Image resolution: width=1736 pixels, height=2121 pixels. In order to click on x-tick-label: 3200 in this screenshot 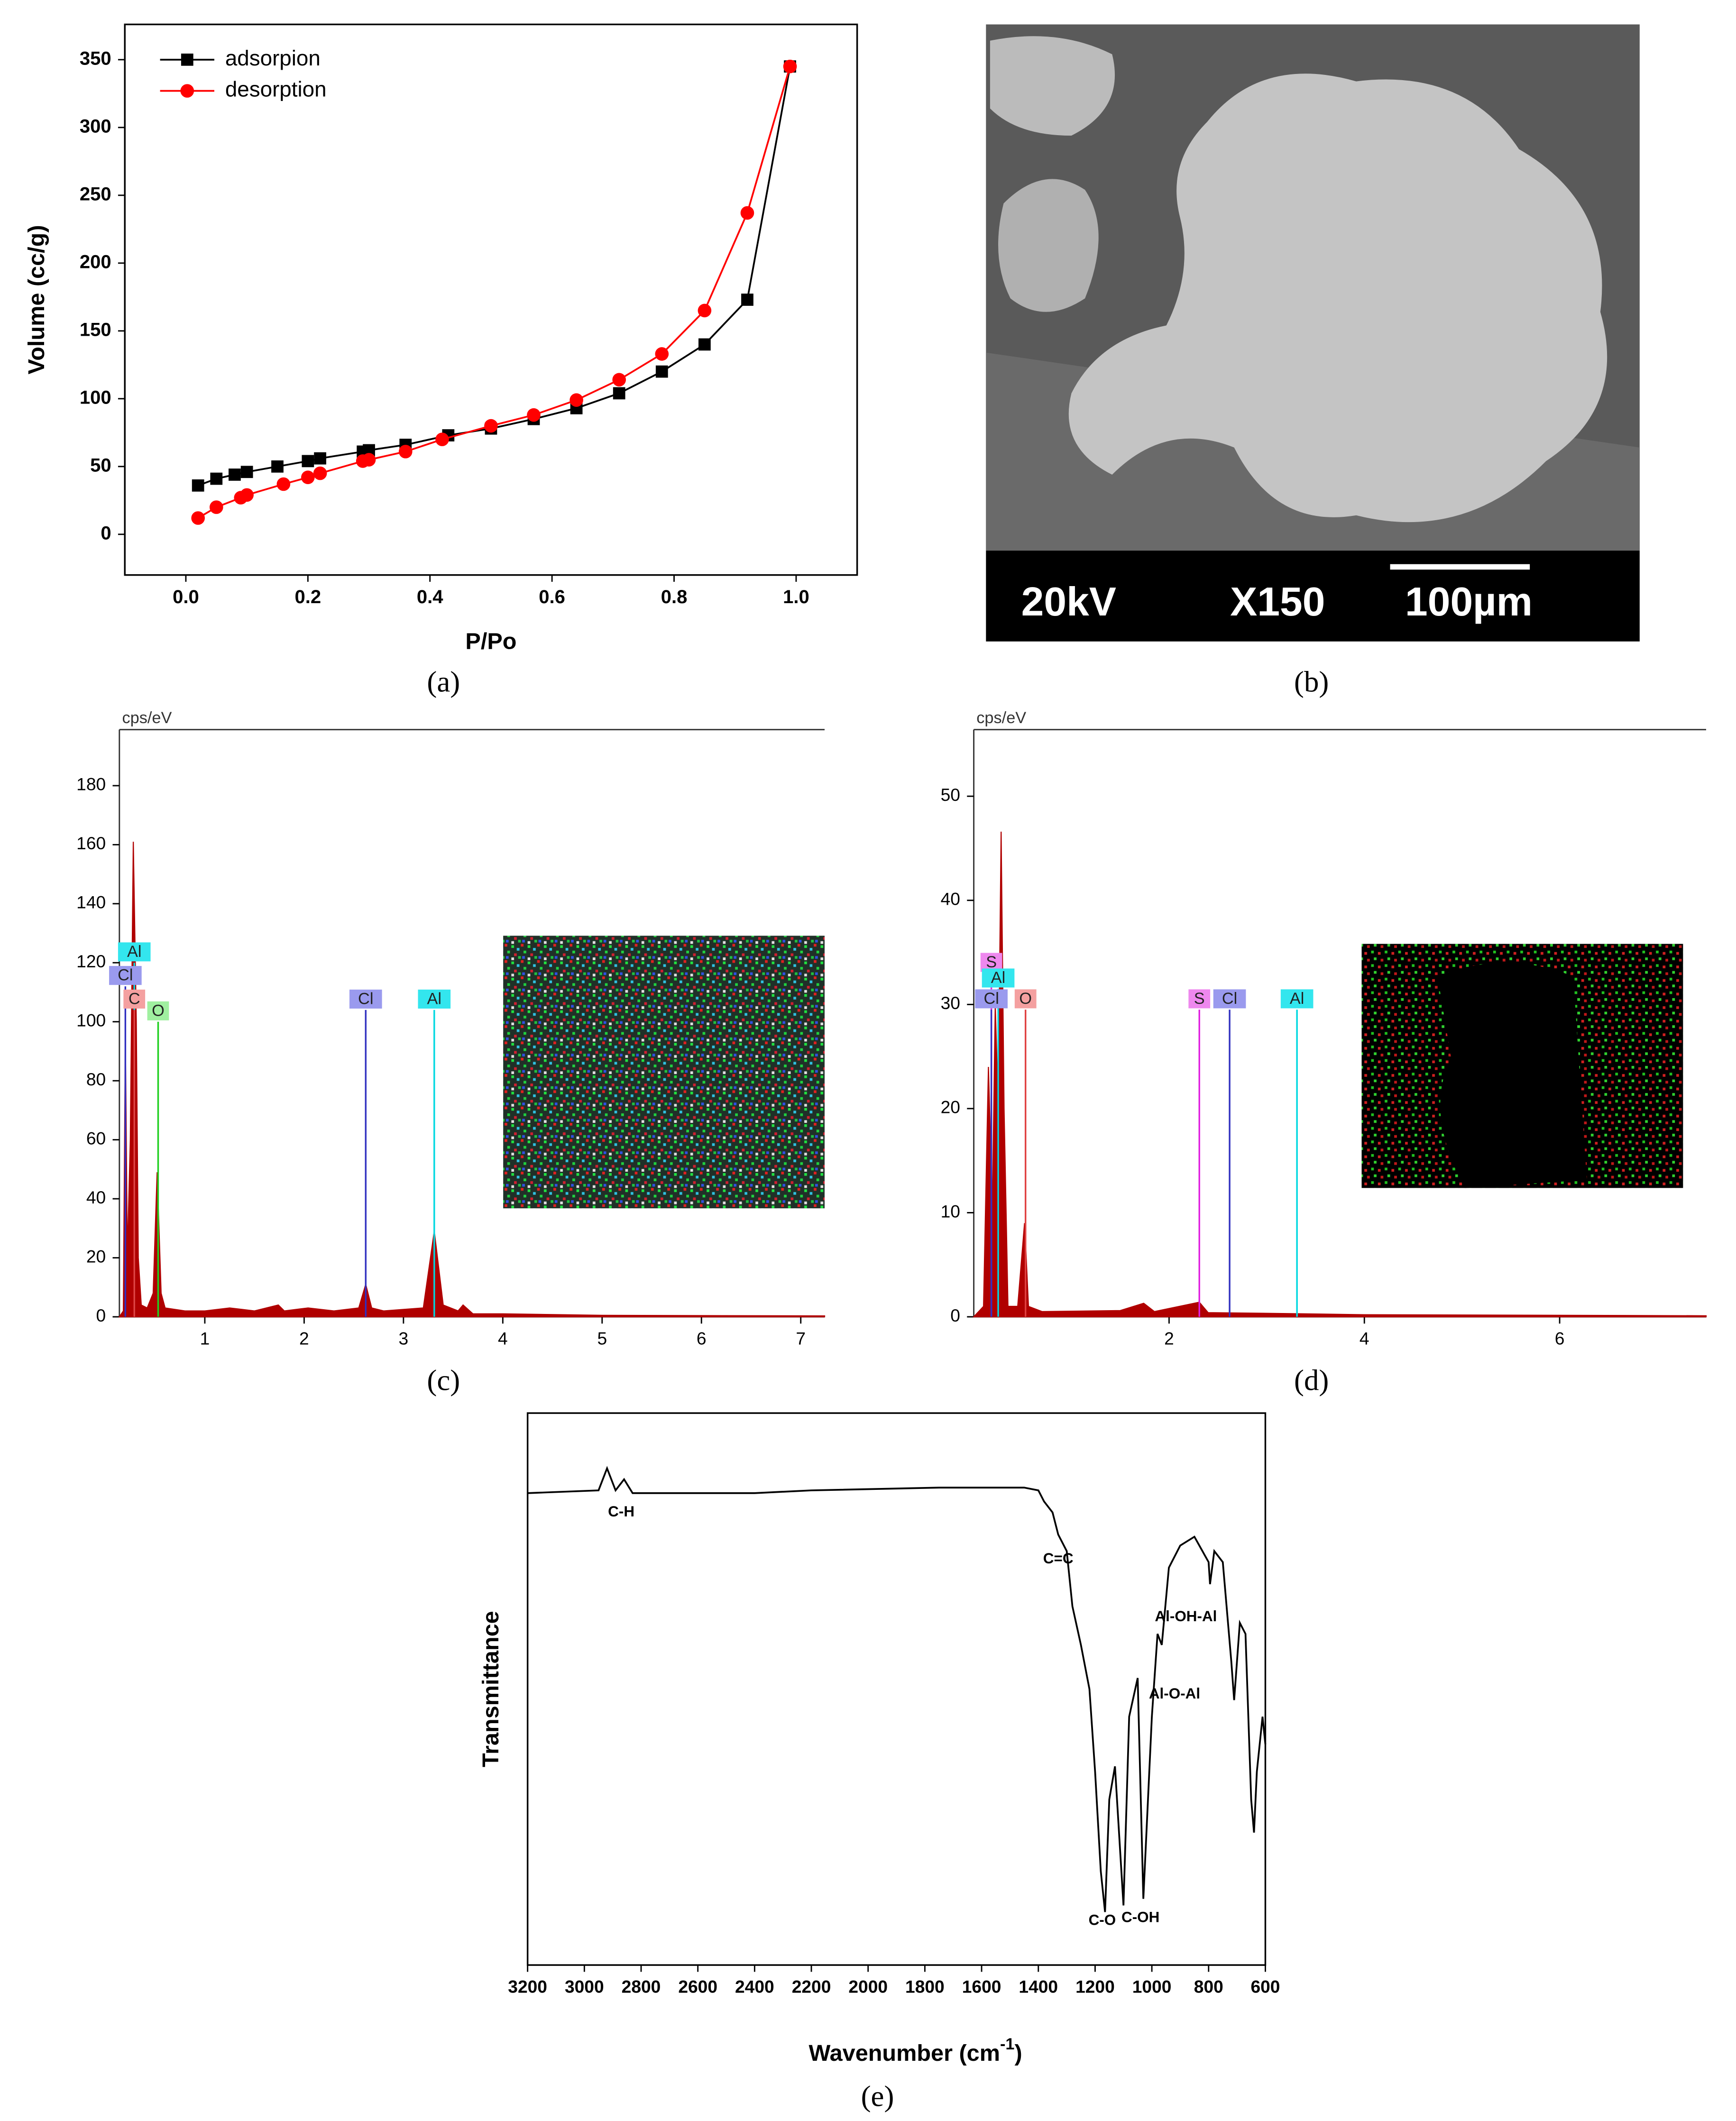, I will do `click(527, 1987)`.